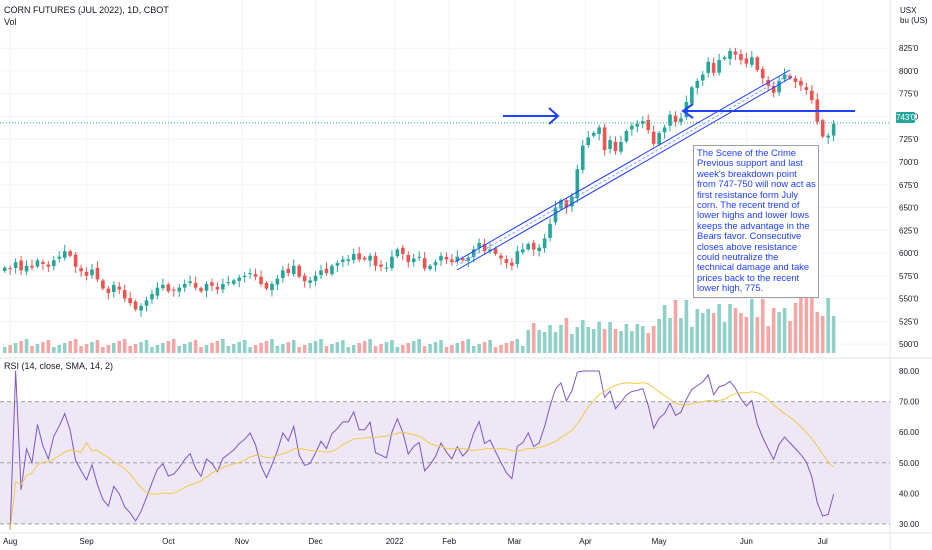  What do you see at coordinates (909, 162) in the screenshot?
I see `price-tick-label: 700'0` at bounding box center [909, 162].